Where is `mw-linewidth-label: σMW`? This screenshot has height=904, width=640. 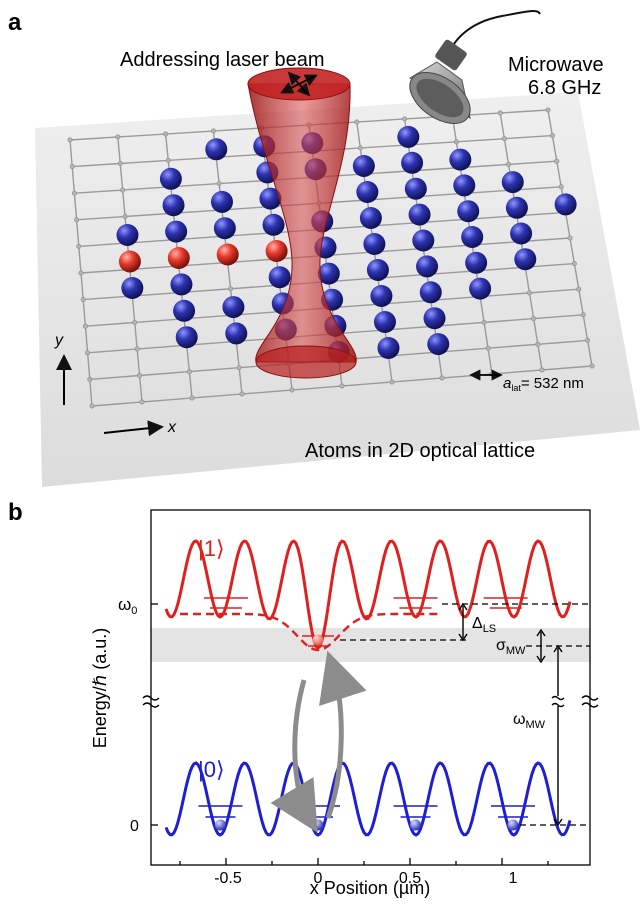
mw-linewidth-label: σMW is located at coordinates (511, 647).